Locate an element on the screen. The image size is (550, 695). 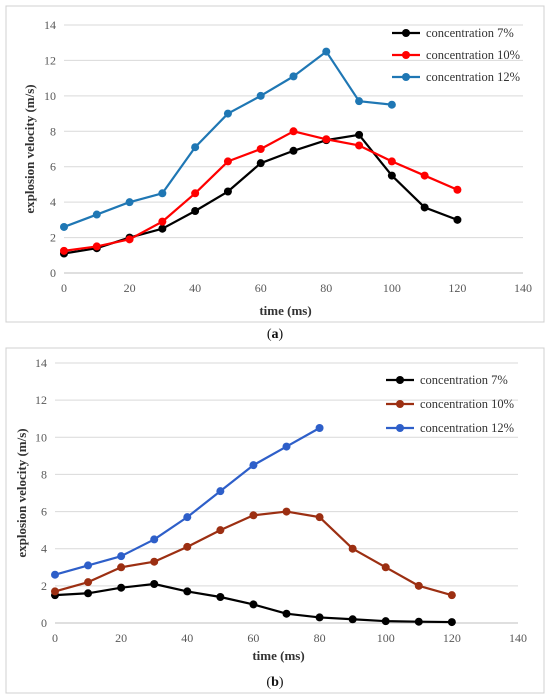
y-axis-label: explosion velocity (m/s) is located at coordinates (29, 148).